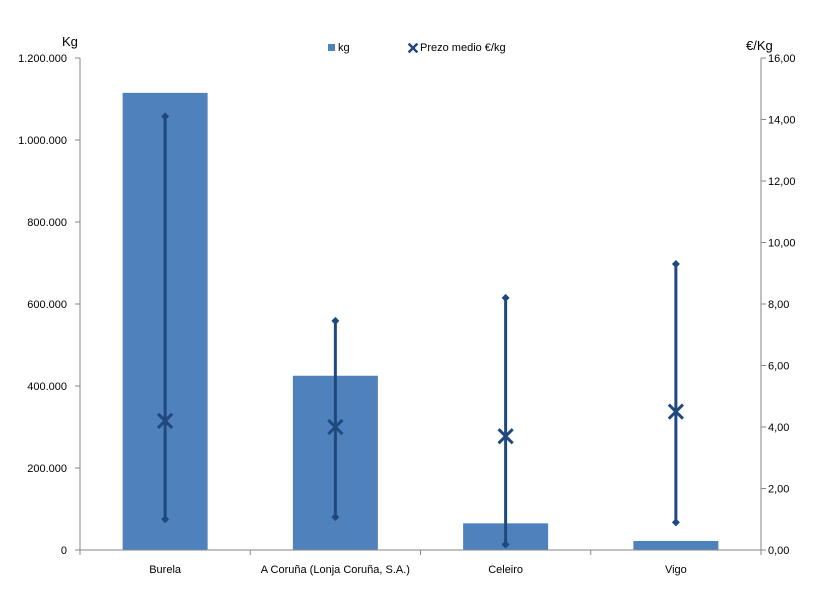 This screenshot has width=834, height=611. What do you see at coordinates (47, 305) in the screenshot?
I see `left-tick-label-3: 600.000` at bounding box center [47, 305].